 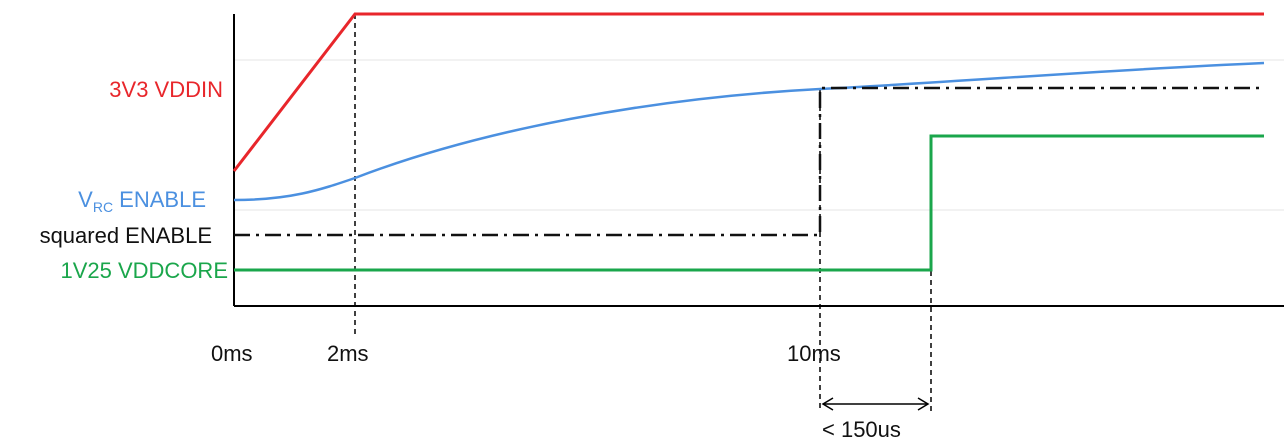 What do you see at coordinates (861, 429) in the screenshot?
I see `delay-label: < 150us` at bounding box center [861, 429].